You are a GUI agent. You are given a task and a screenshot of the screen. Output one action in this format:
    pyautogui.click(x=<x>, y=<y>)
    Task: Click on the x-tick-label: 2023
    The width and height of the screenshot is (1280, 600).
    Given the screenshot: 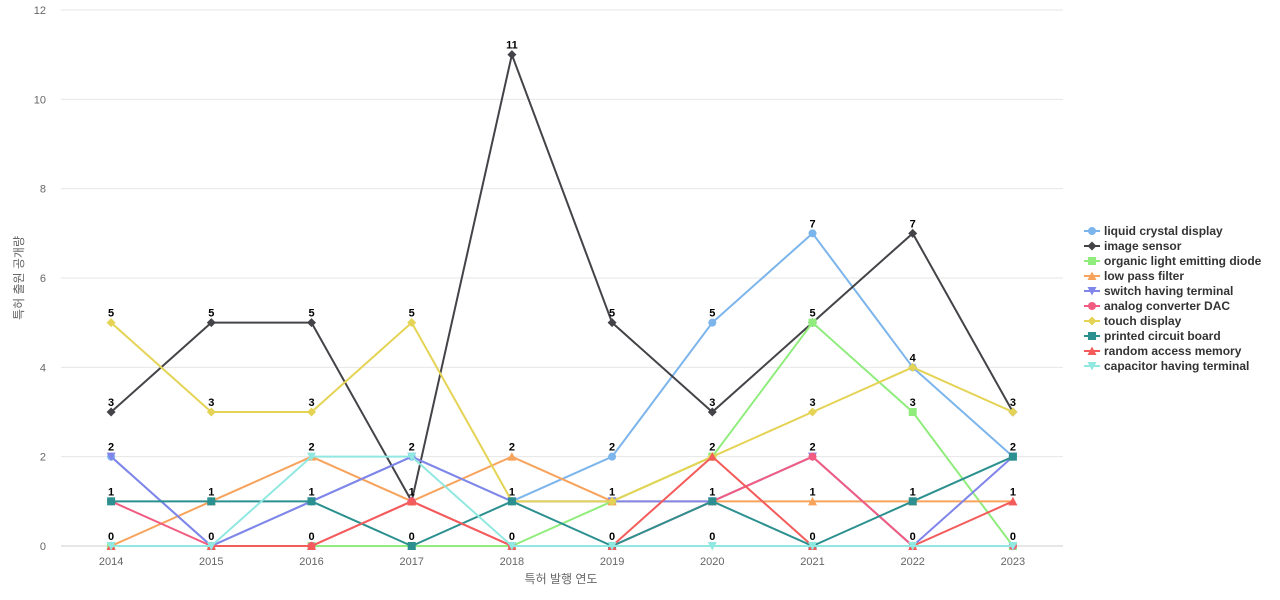 What is the action you would take?
    pyautogui.click(x=1013, y=562)
    